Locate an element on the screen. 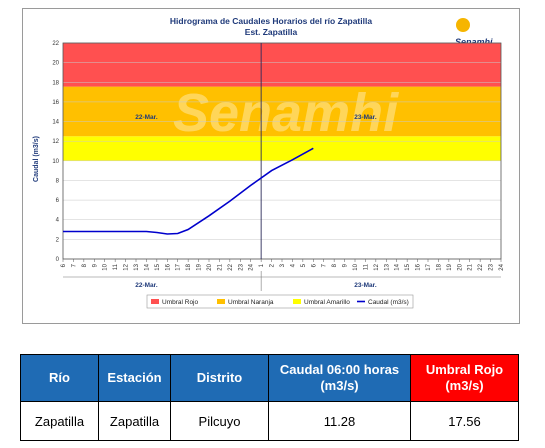 The image size is (545, 448). x-tick-label-40: 22 is located at coordinates (481, 266).